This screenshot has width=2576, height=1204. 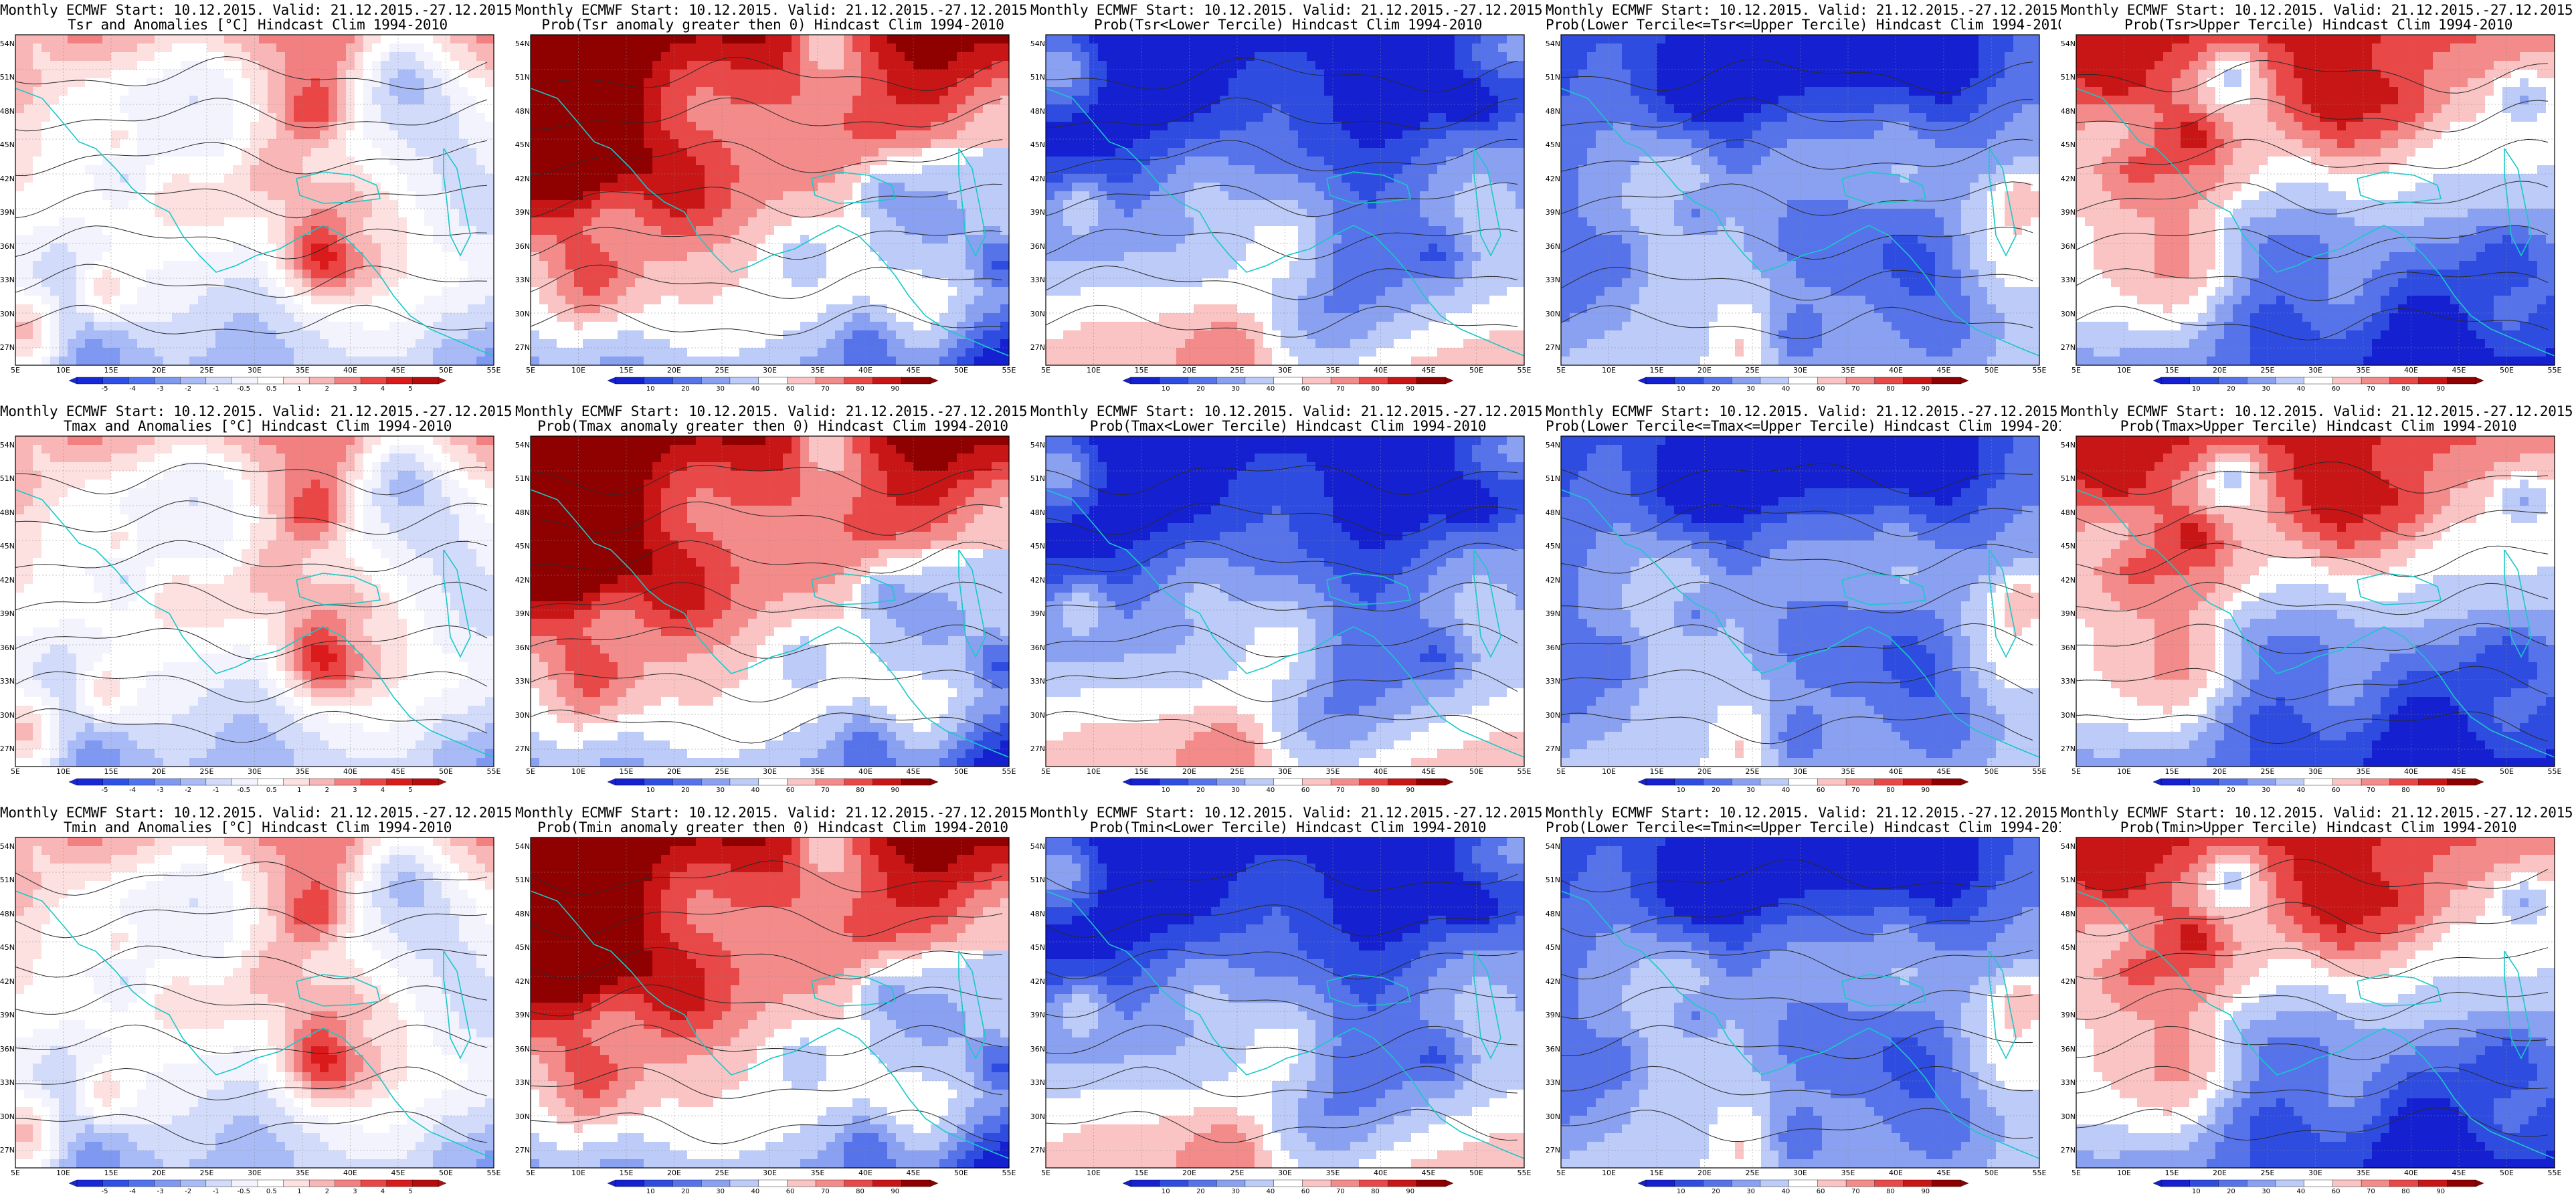 What do you see at coordinates (1524, 1173) in the screenshot?
I see `longitude-label: 55E` at bounding box center [1524, 1173].